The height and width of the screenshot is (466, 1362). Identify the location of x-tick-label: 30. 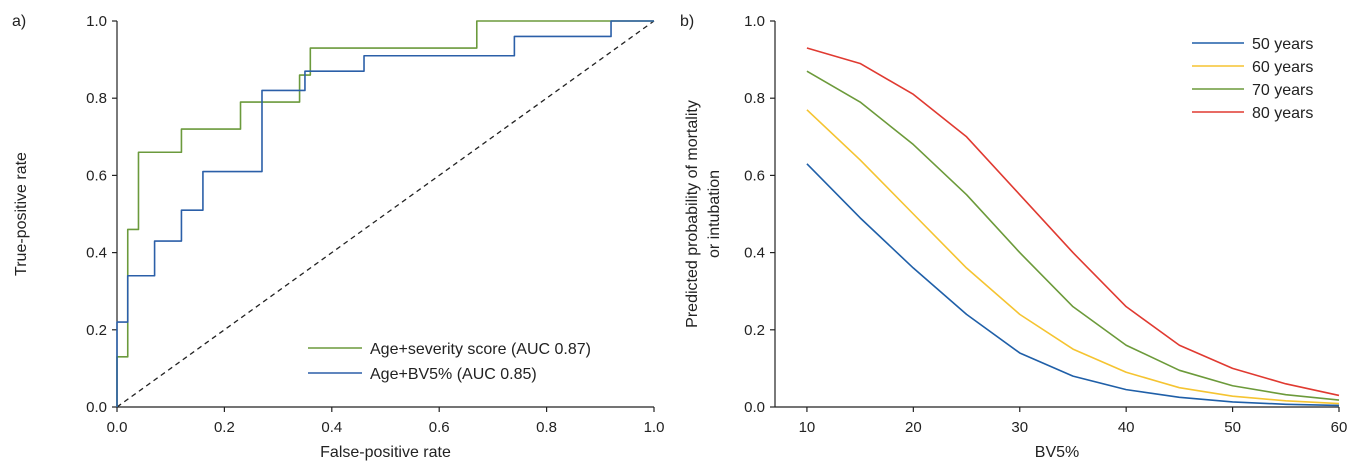
(1019, 427).